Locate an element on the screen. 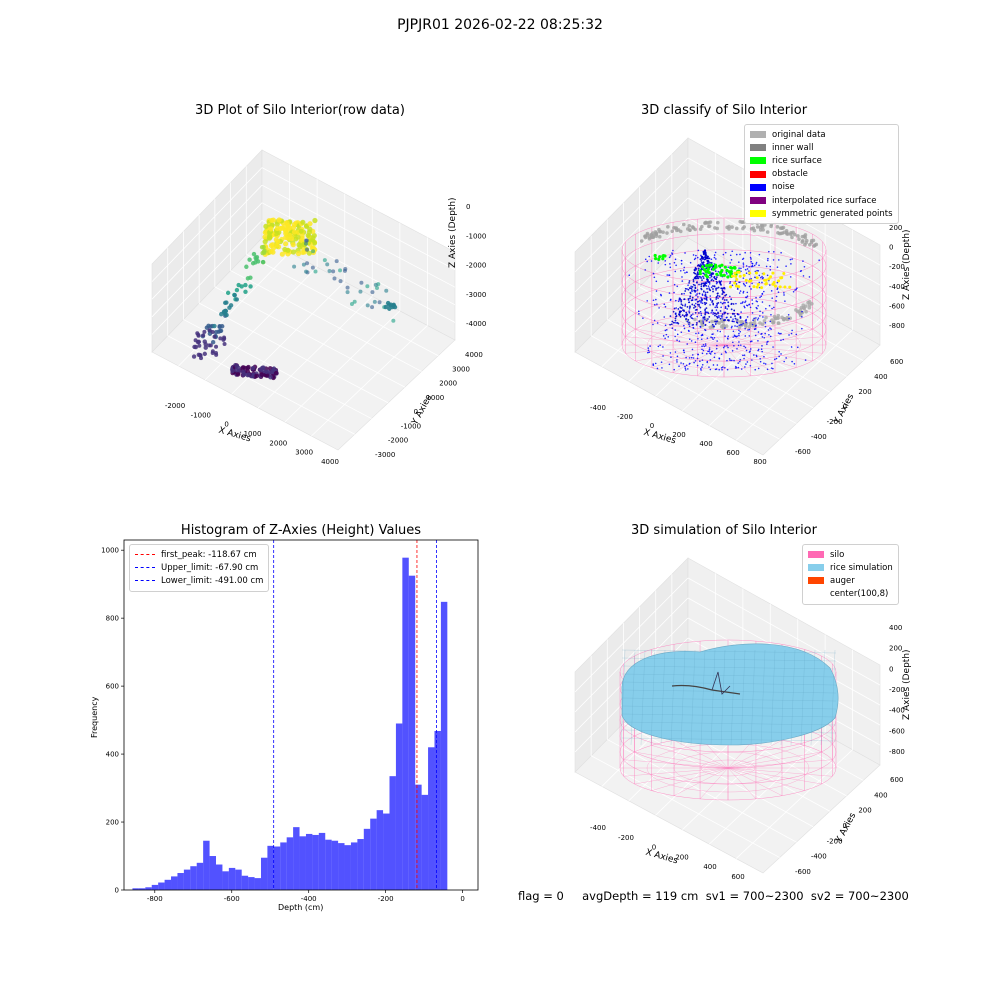  x-tick-label: 800 is located at coordinates (759, 462).